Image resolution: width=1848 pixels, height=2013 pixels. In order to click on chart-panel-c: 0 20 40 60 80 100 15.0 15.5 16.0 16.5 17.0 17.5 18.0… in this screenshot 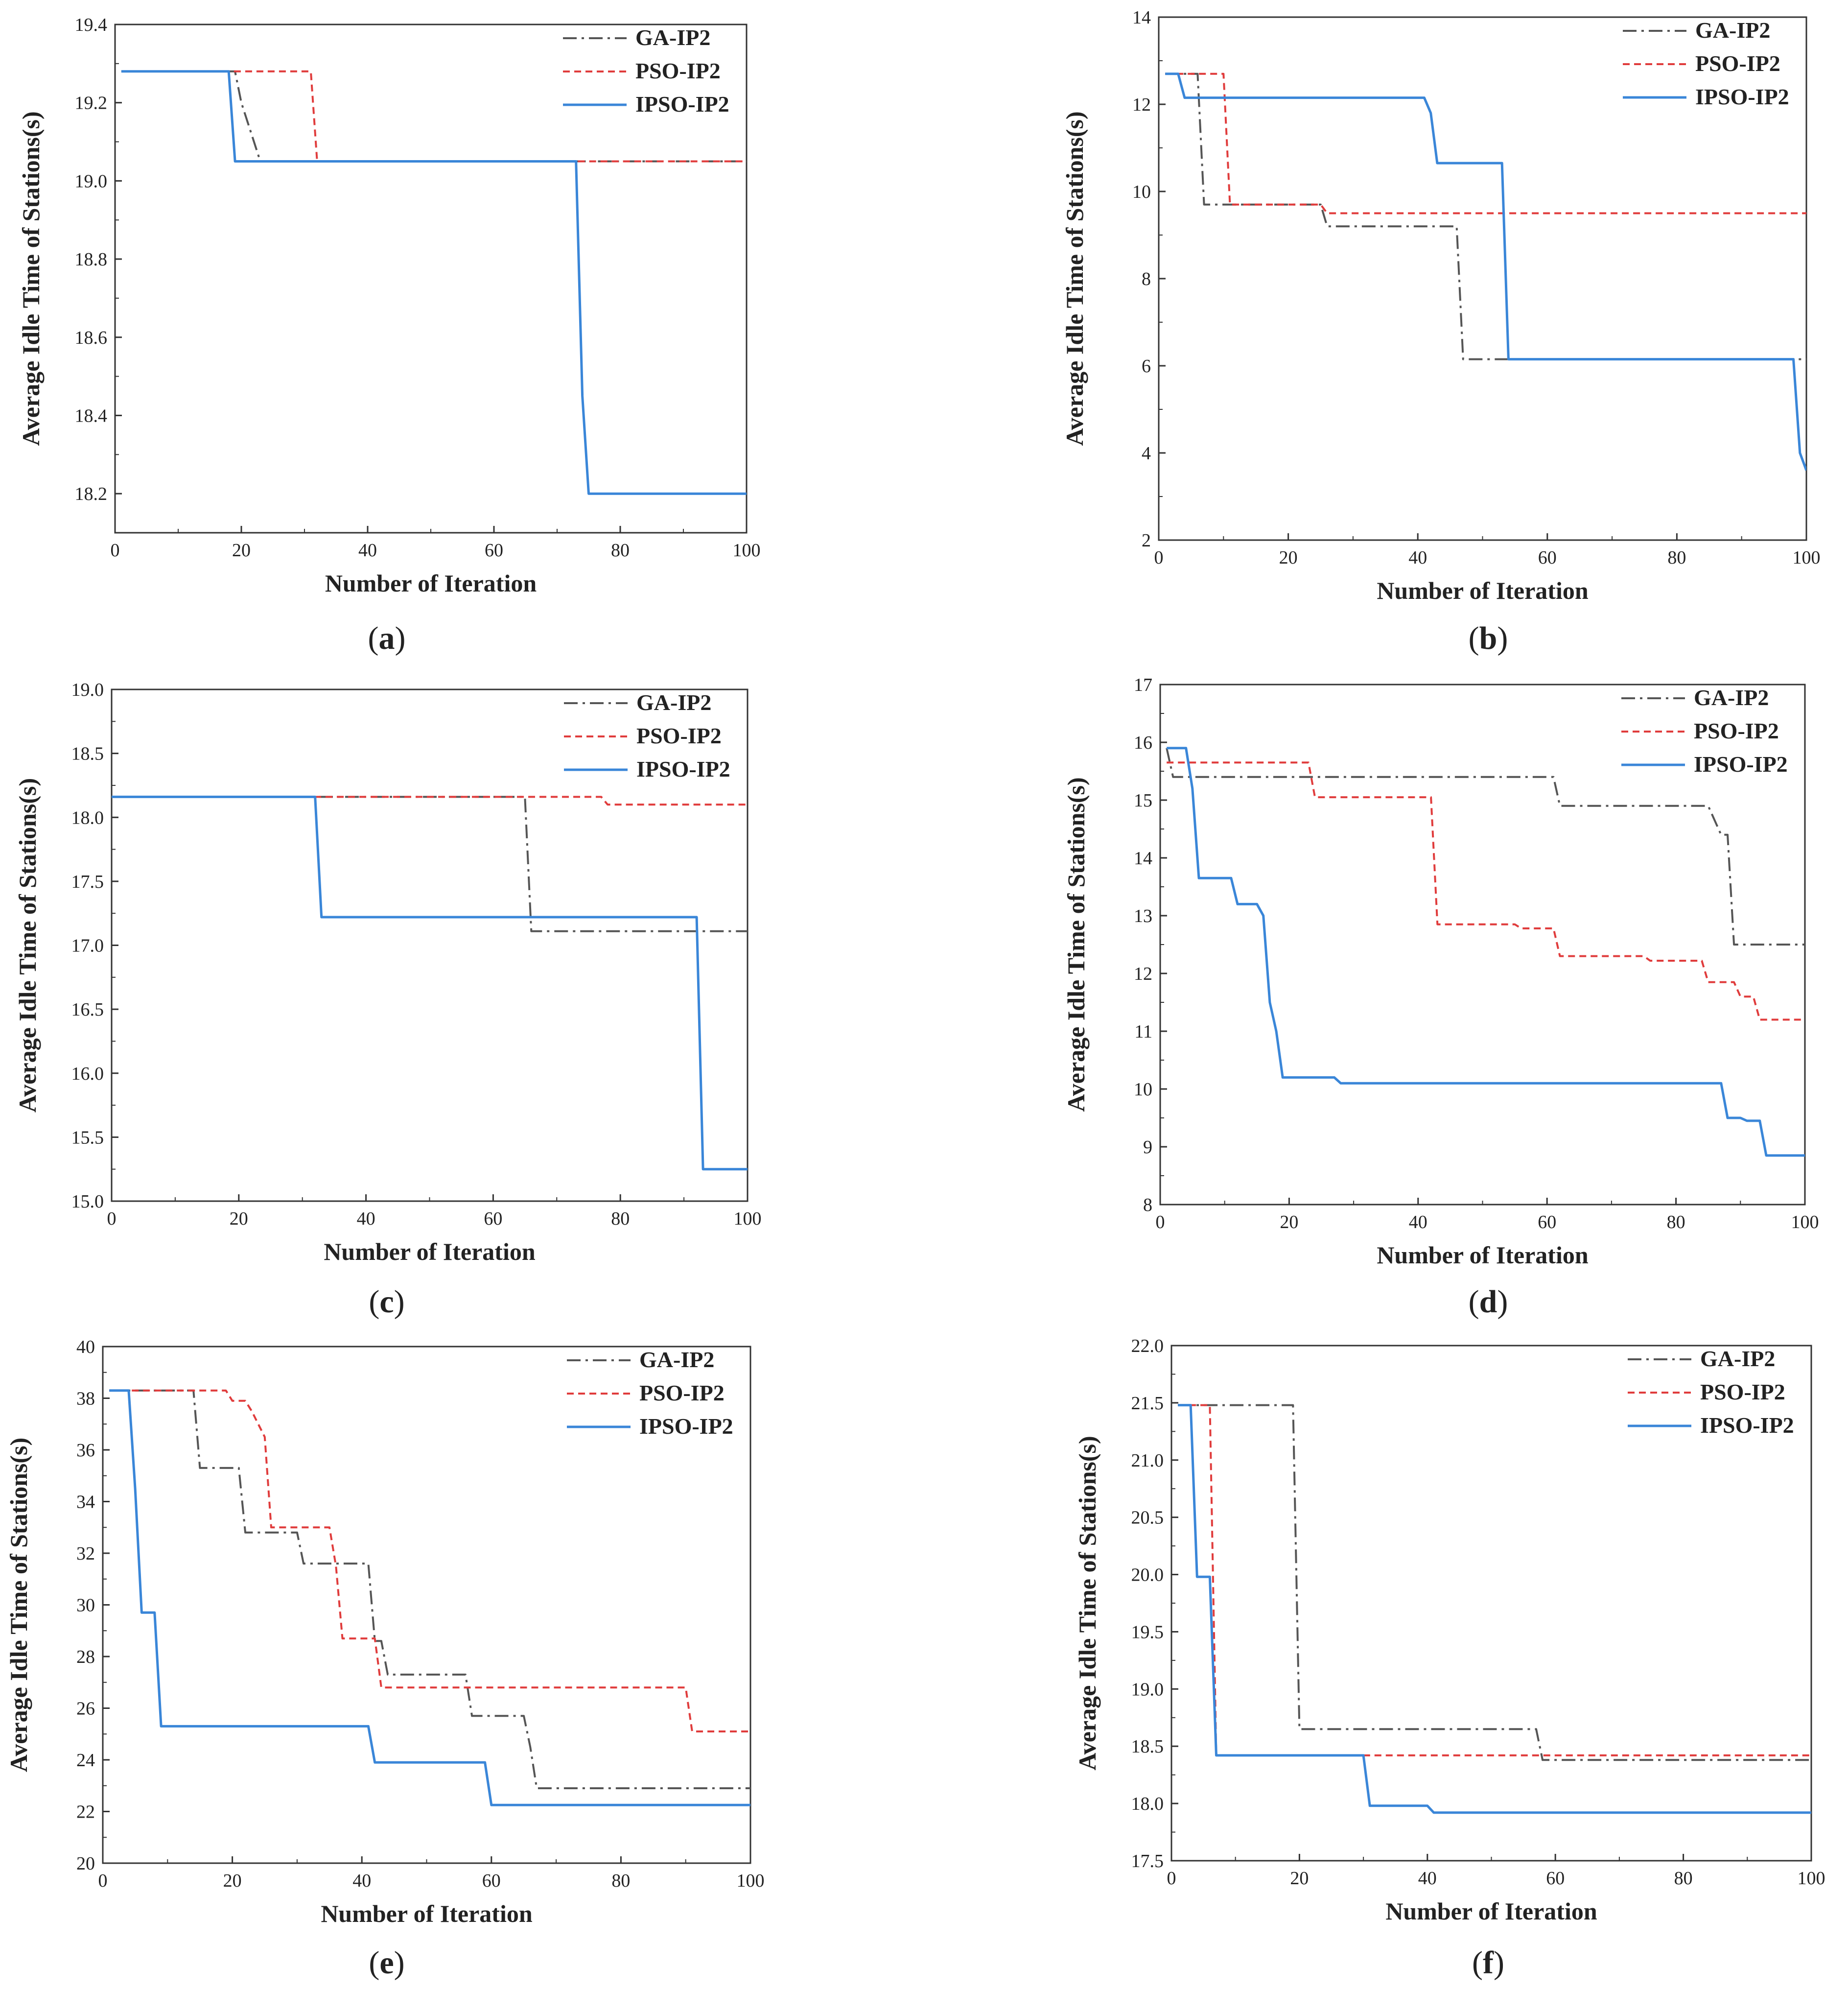, I will do `click(388, 1000)`.